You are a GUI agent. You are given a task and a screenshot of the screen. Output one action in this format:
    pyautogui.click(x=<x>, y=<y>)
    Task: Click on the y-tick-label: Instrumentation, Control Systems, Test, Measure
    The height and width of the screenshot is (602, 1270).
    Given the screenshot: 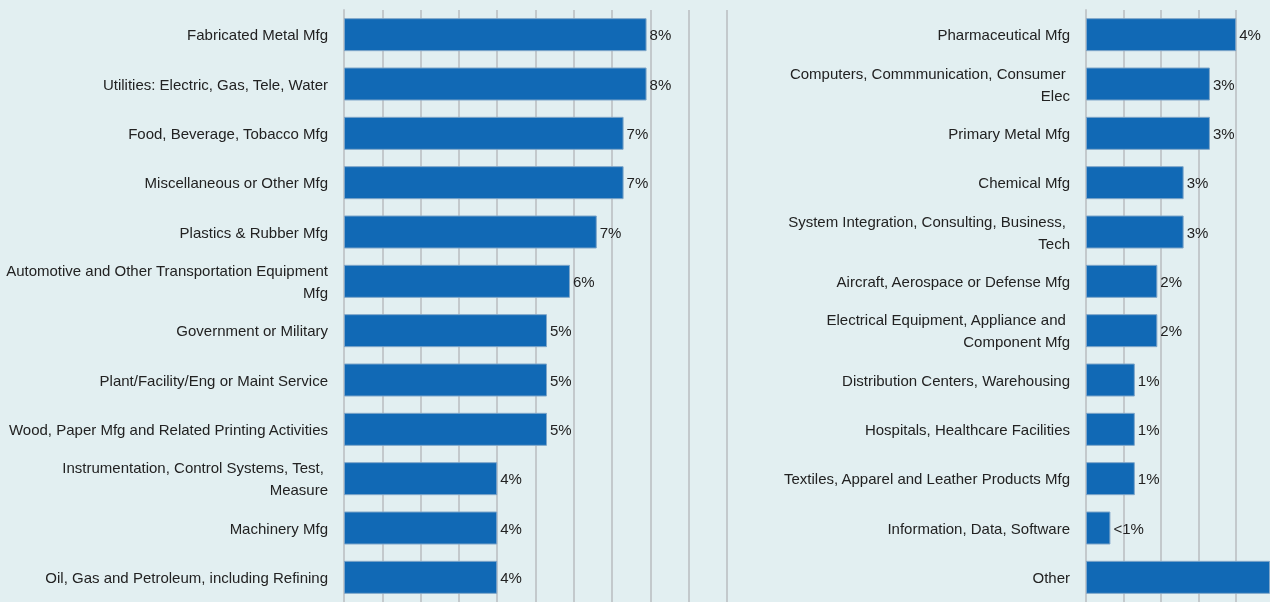 What is the action you would take?
    pyautogui.click(x=195, y=479)
    